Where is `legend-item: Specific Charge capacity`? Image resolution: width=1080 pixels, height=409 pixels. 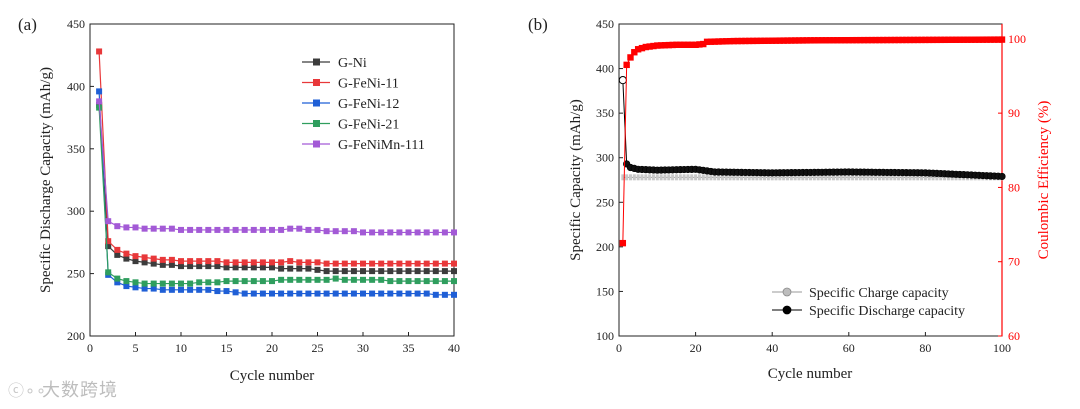 legend-item: Specific Charge capacity is located at coordinates (860, 293).